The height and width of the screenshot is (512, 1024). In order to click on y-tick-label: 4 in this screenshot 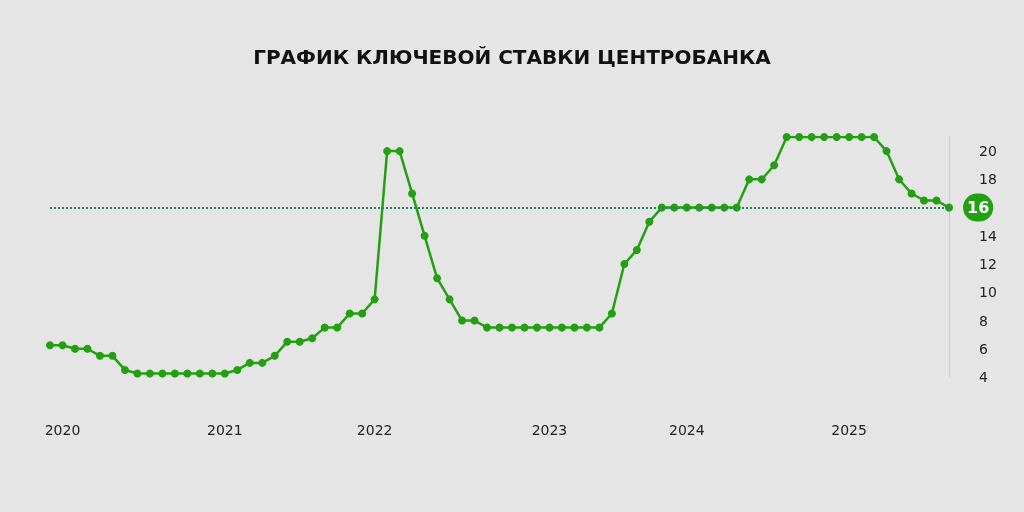, I will do `click(983, 377)`.